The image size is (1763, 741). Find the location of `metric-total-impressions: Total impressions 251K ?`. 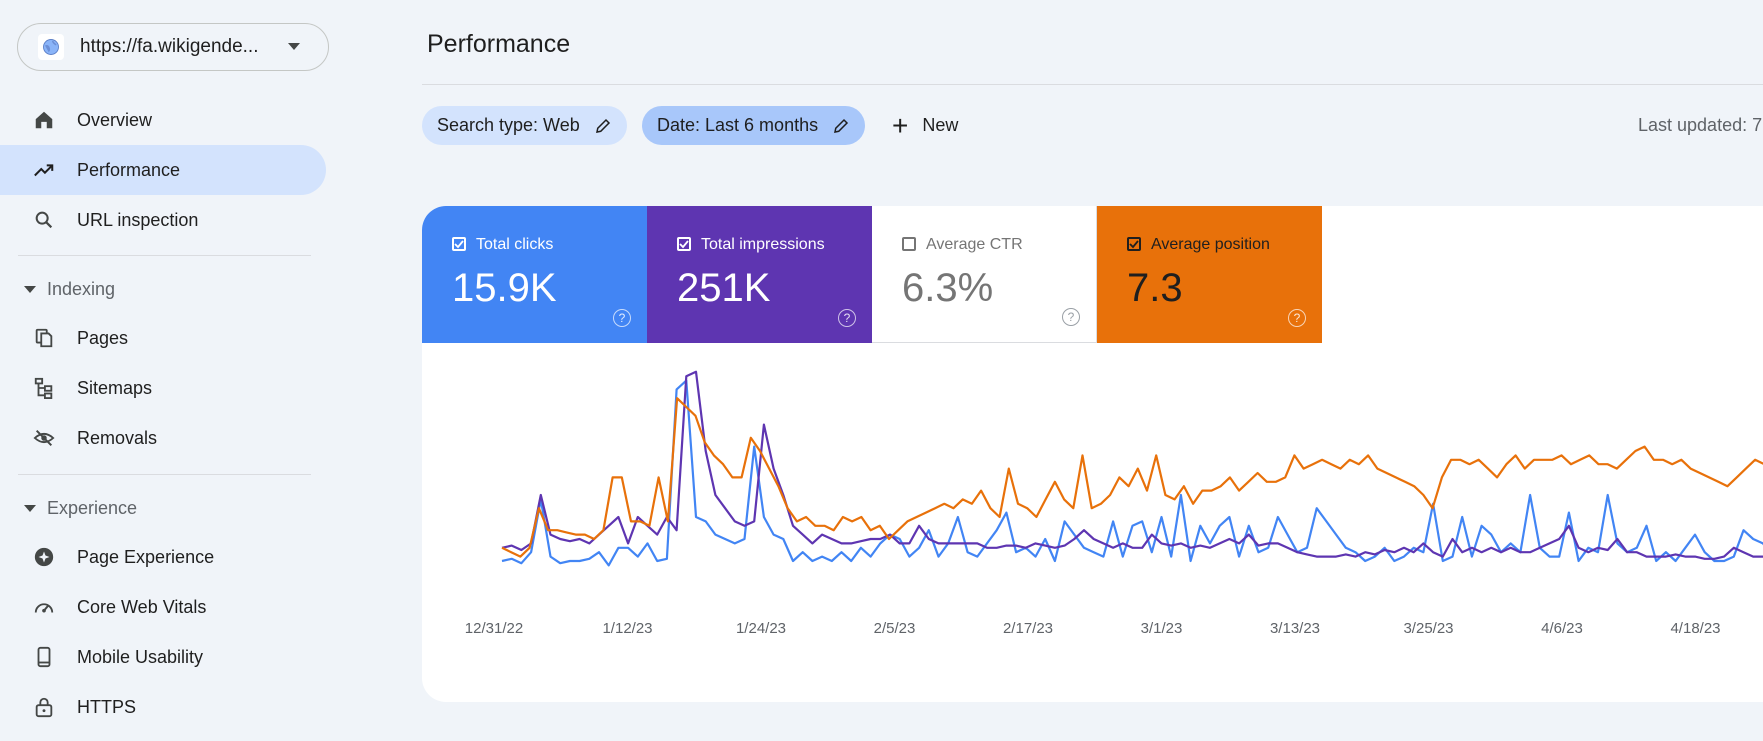

metric-total-impressions: Total impressions 251K ? is located at coordinates (759, 274).